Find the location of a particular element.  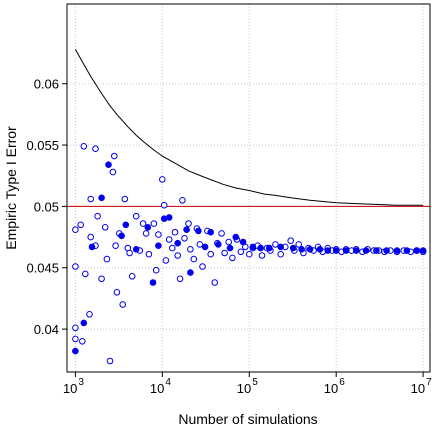

y-axis-ticks: 0.04 0.045 0.05 0.055 0.06 is located at coordinates (46, 207).